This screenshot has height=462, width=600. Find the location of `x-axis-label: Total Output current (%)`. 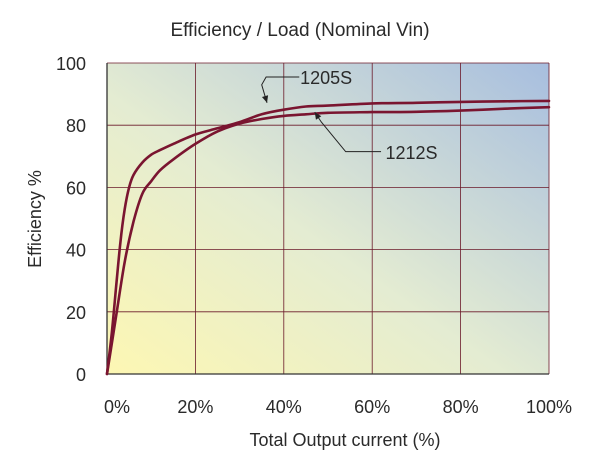

x-axis-label: Total Output current (%) is located at coordinates (344, 440).